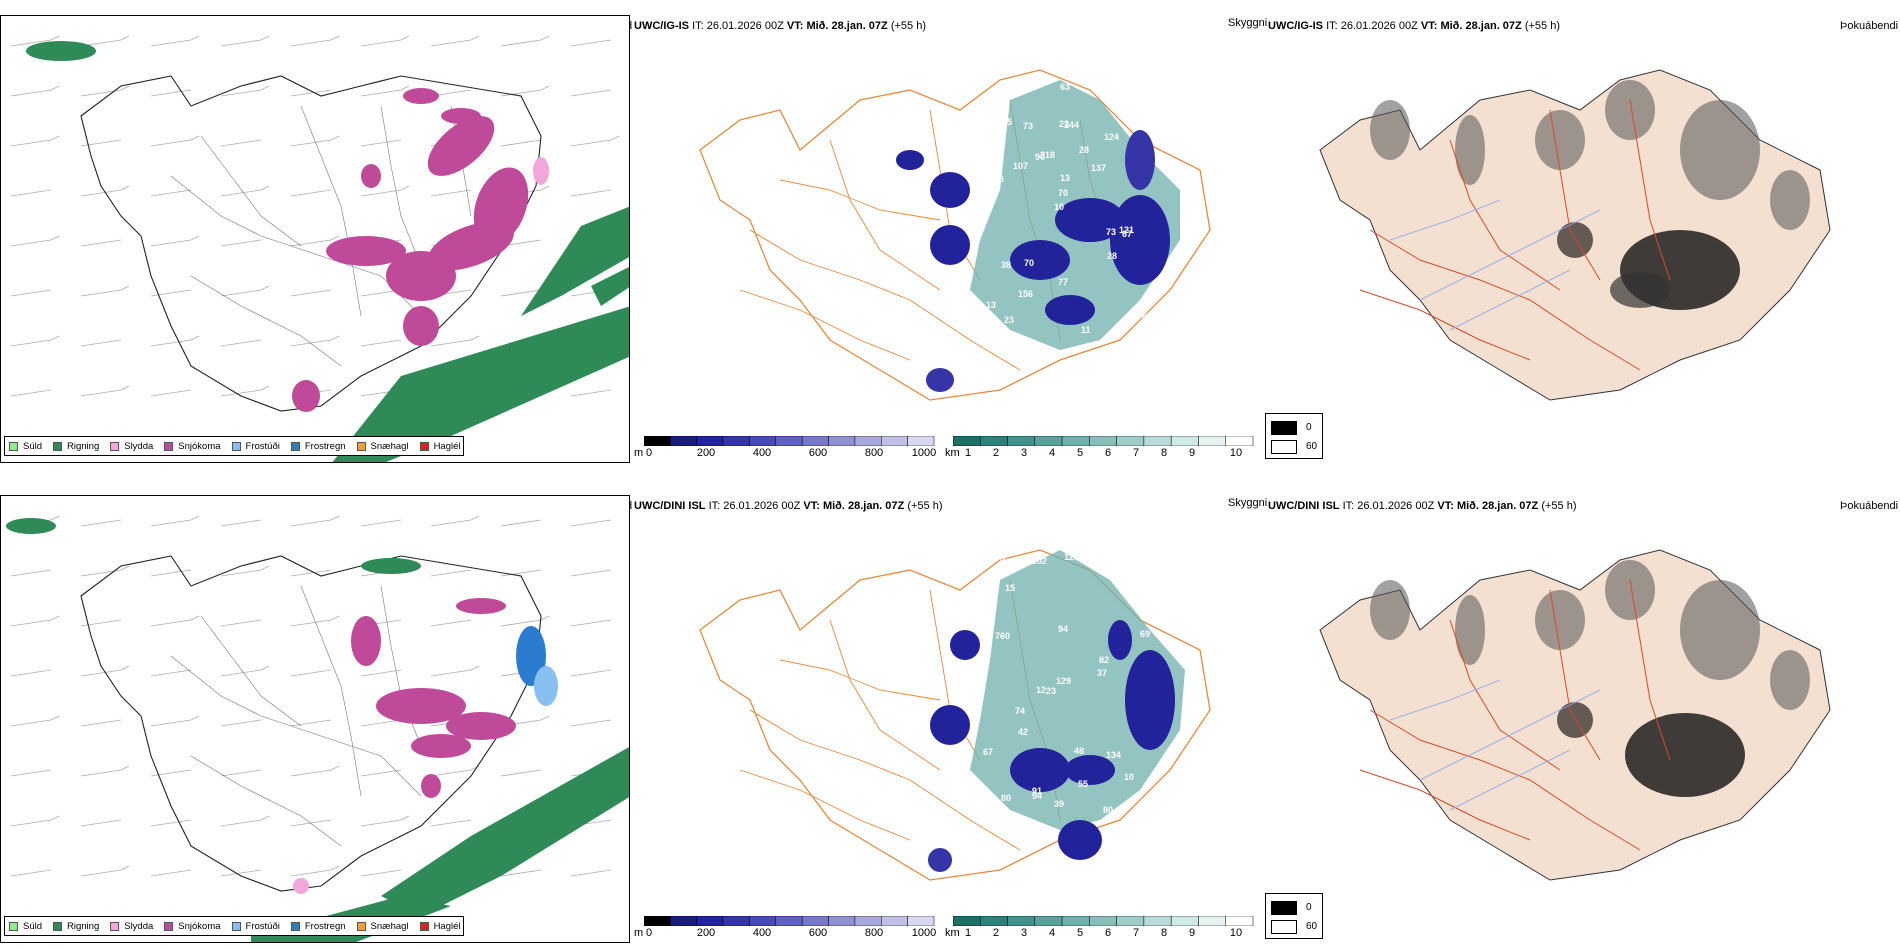  Describe the element at coordinates (1187, 171) in the screenshot. I see `ceiling-label: 104` at that location.